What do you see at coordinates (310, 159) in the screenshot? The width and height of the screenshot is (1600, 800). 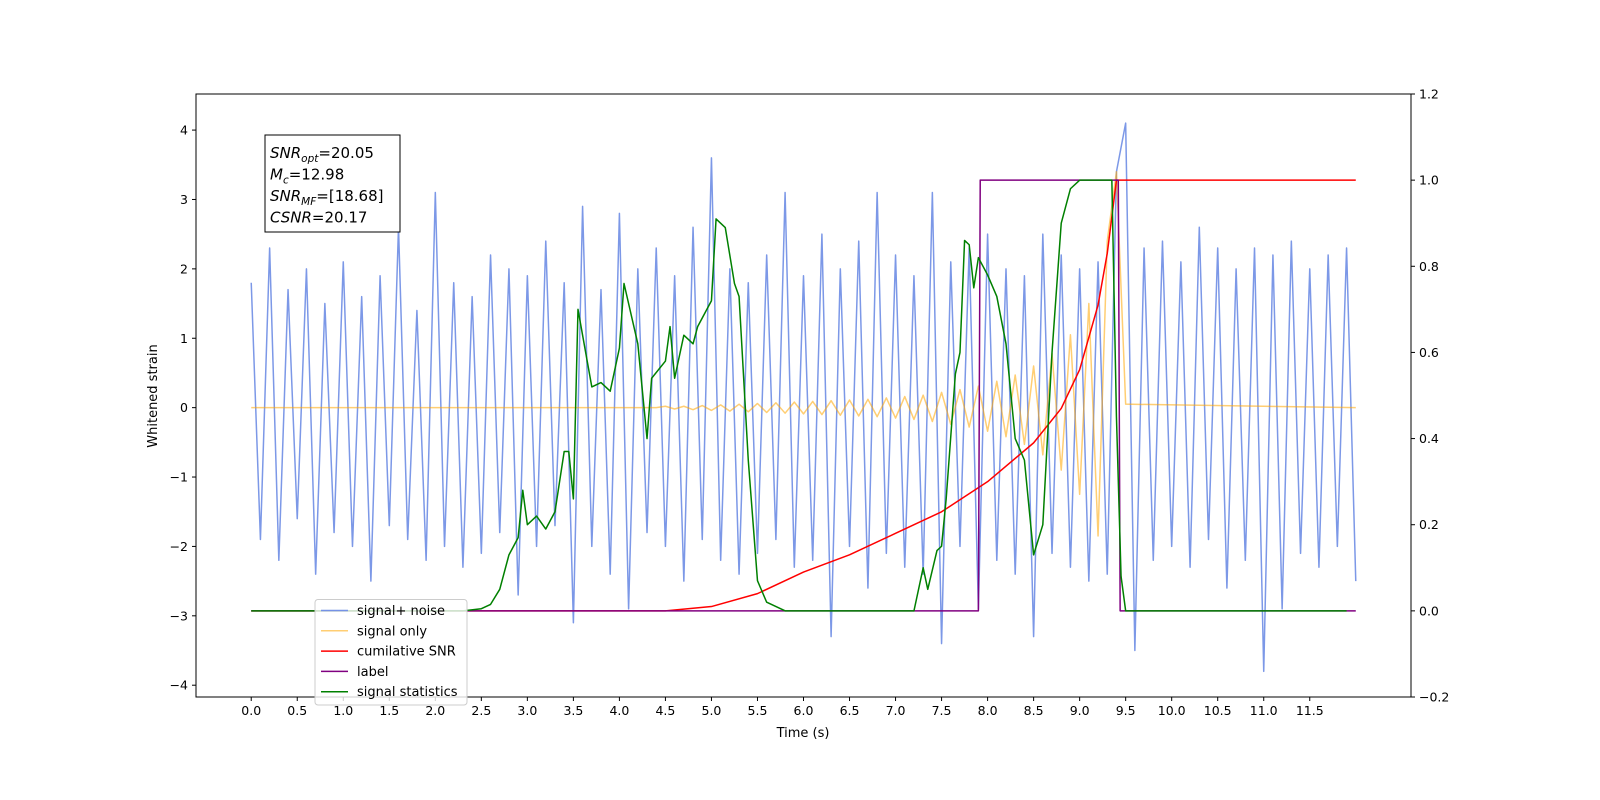 I see `annotation-subscript: opt` at bounding box center [310, 159].